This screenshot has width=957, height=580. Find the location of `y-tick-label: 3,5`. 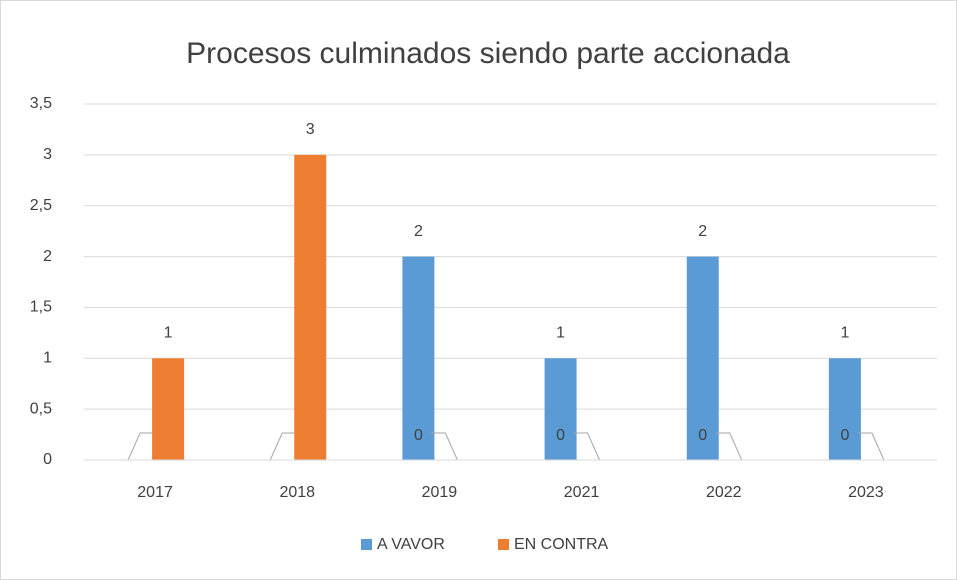

y-tick-label: 3,5 is located at coordinates (41, 103).